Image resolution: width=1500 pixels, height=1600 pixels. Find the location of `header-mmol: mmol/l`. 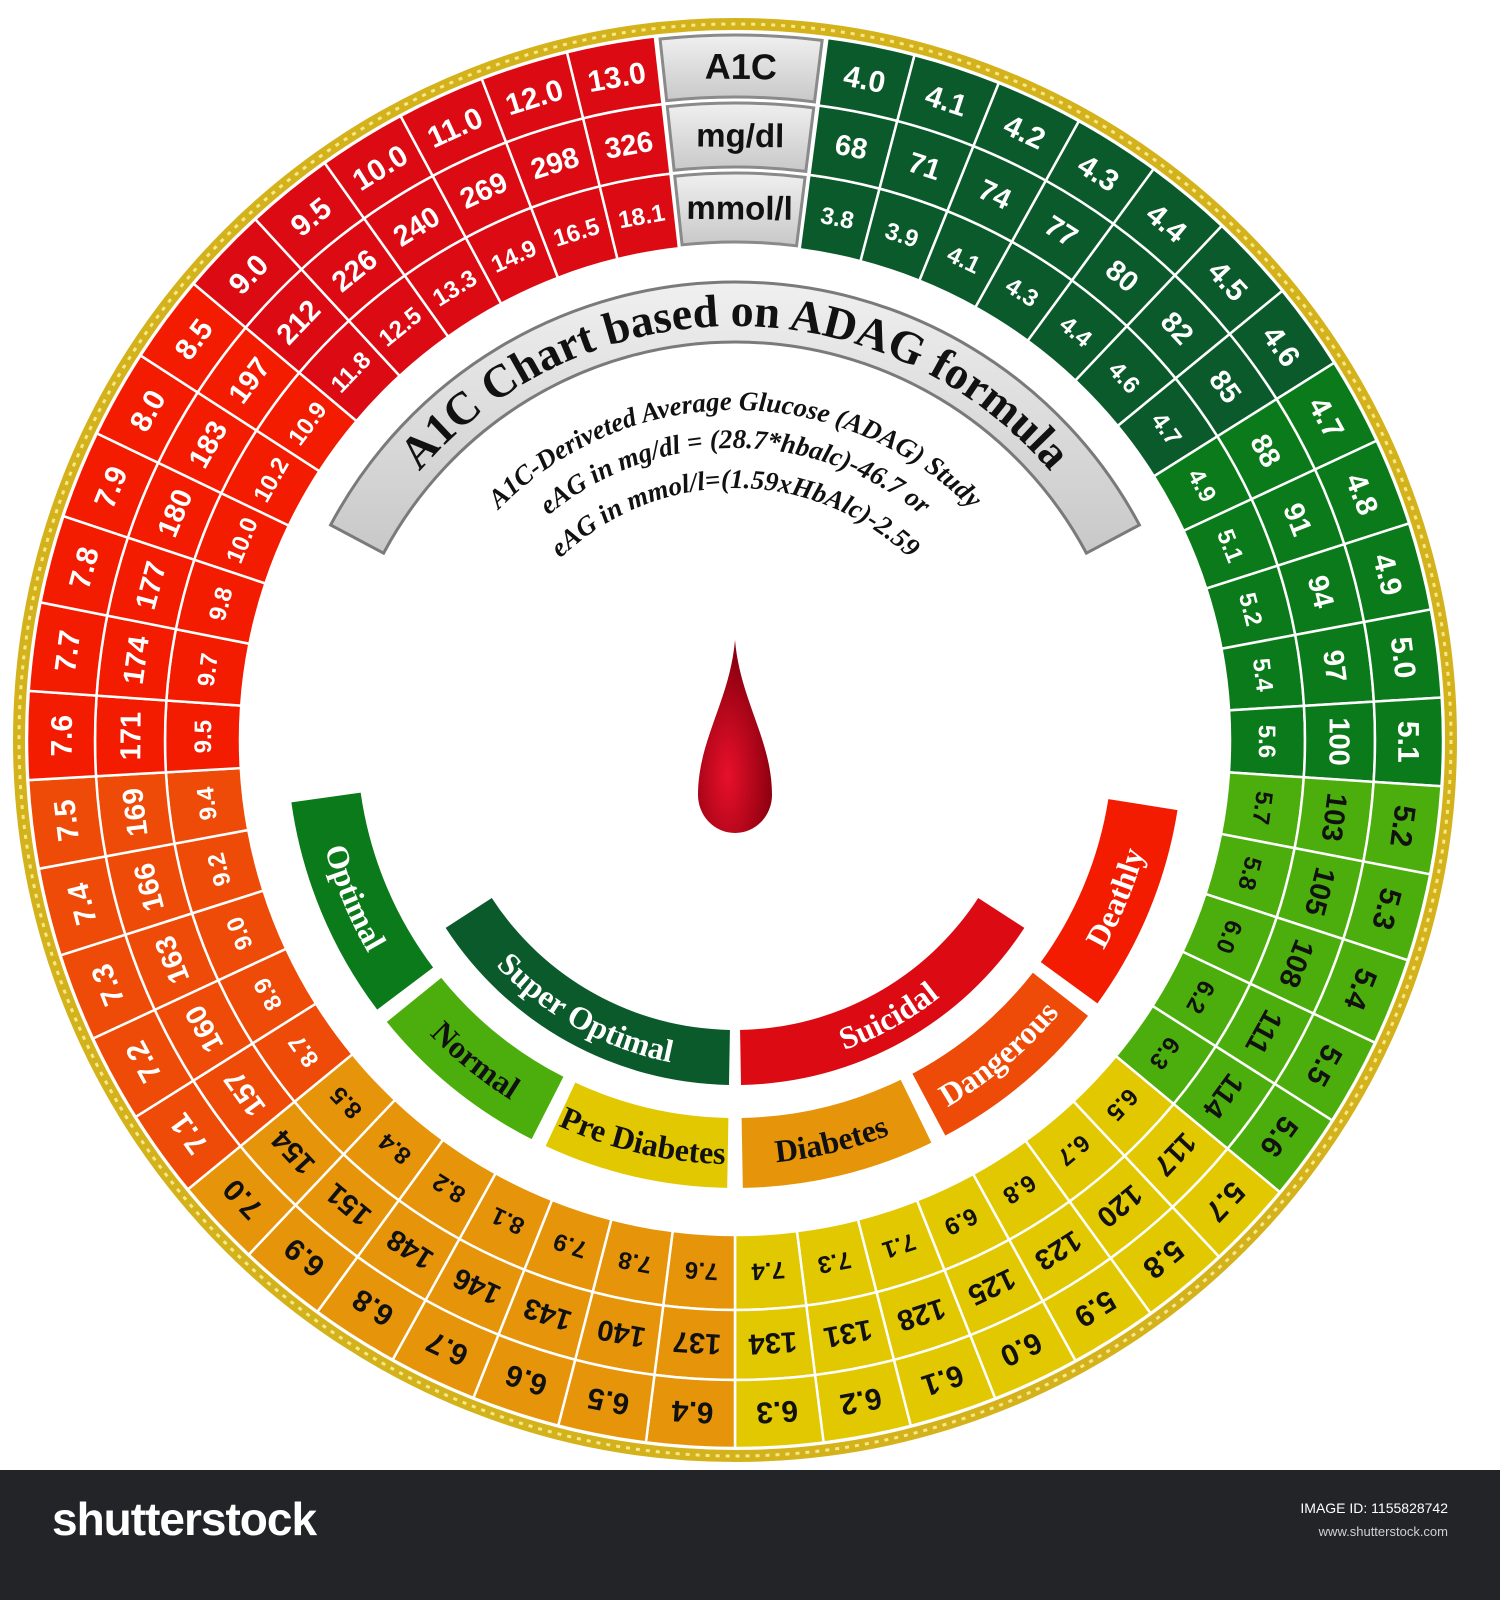

header-mmol: mmol/l is located at coordinates (739, 208).